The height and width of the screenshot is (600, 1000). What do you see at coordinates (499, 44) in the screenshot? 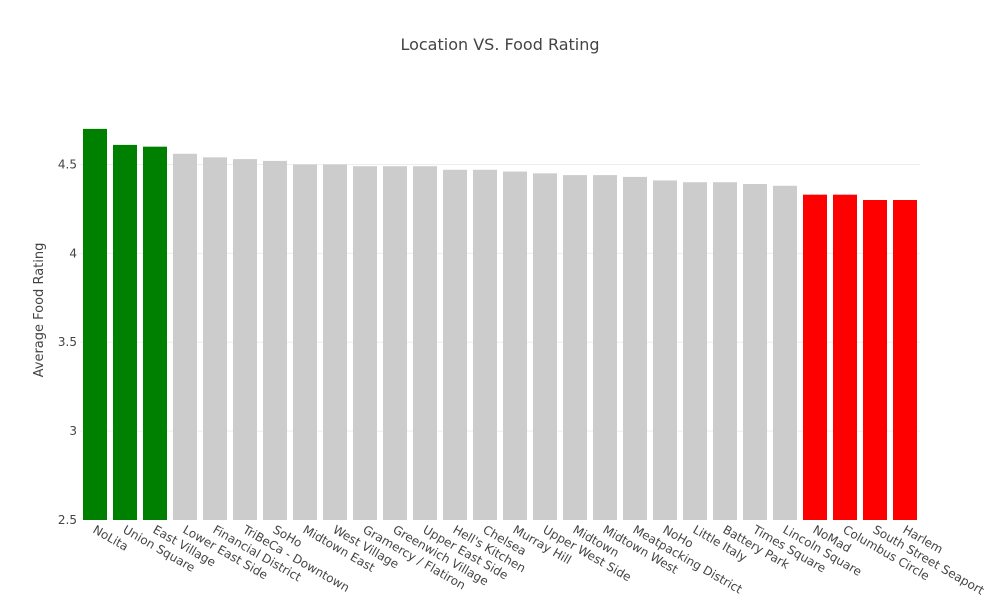
I see `chart-title: Location VS. Food Rating` at bounding box center [499, 44].